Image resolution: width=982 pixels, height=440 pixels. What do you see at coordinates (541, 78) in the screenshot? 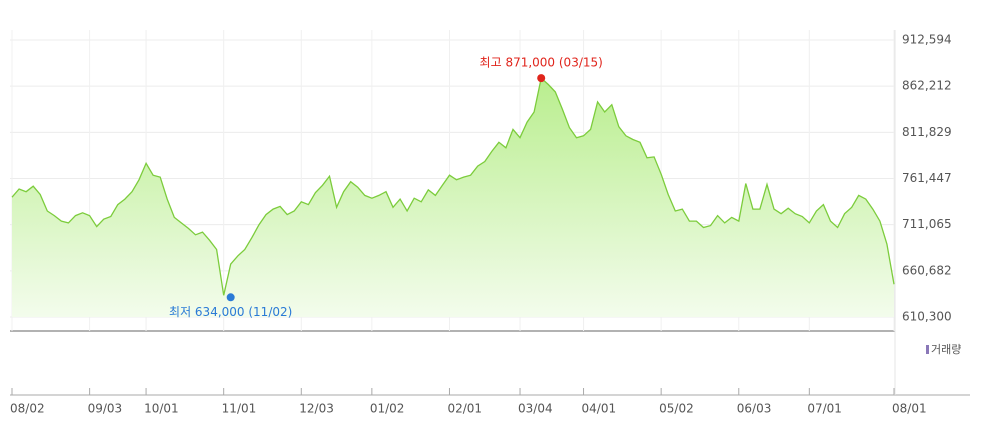
I see `high-marker` at bounding box center [541, 78].